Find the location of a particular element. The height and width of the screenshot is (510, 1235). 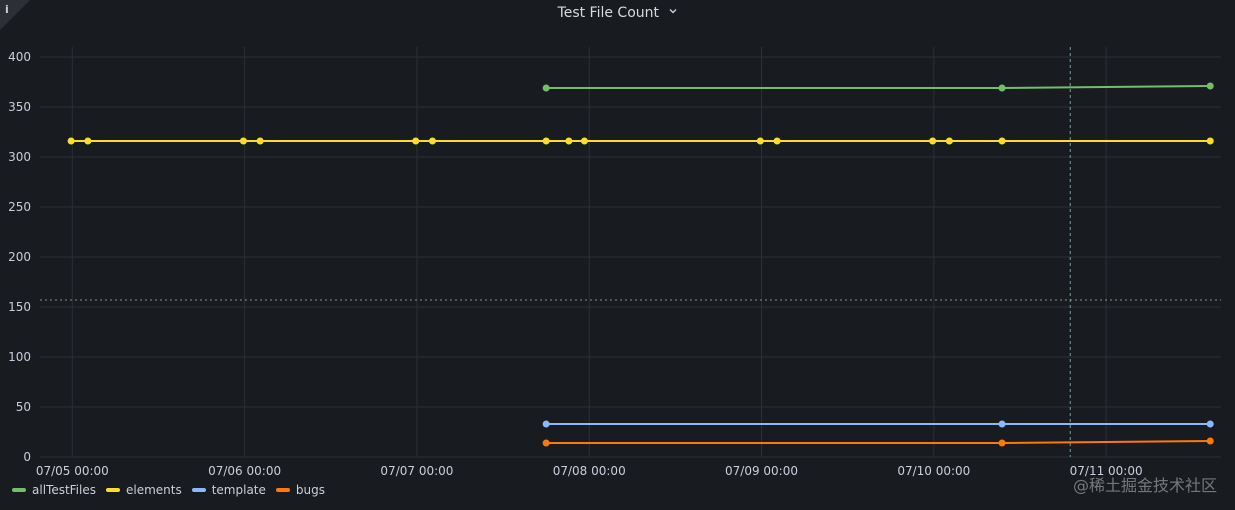

legend-label: template is located at coordinates (238, 490).